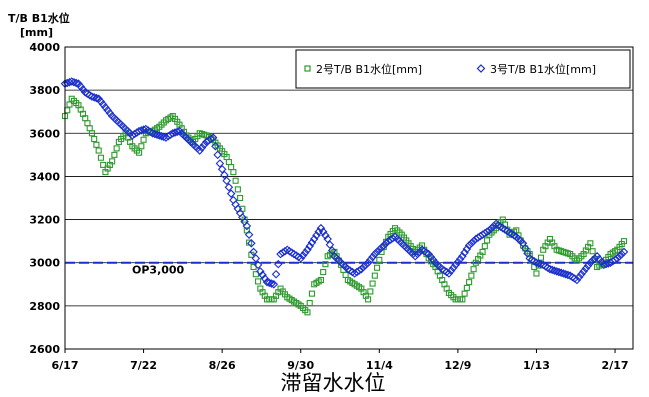 This screenshot has height=397, width=649. I want to click on legend-box, so click(463, 69).